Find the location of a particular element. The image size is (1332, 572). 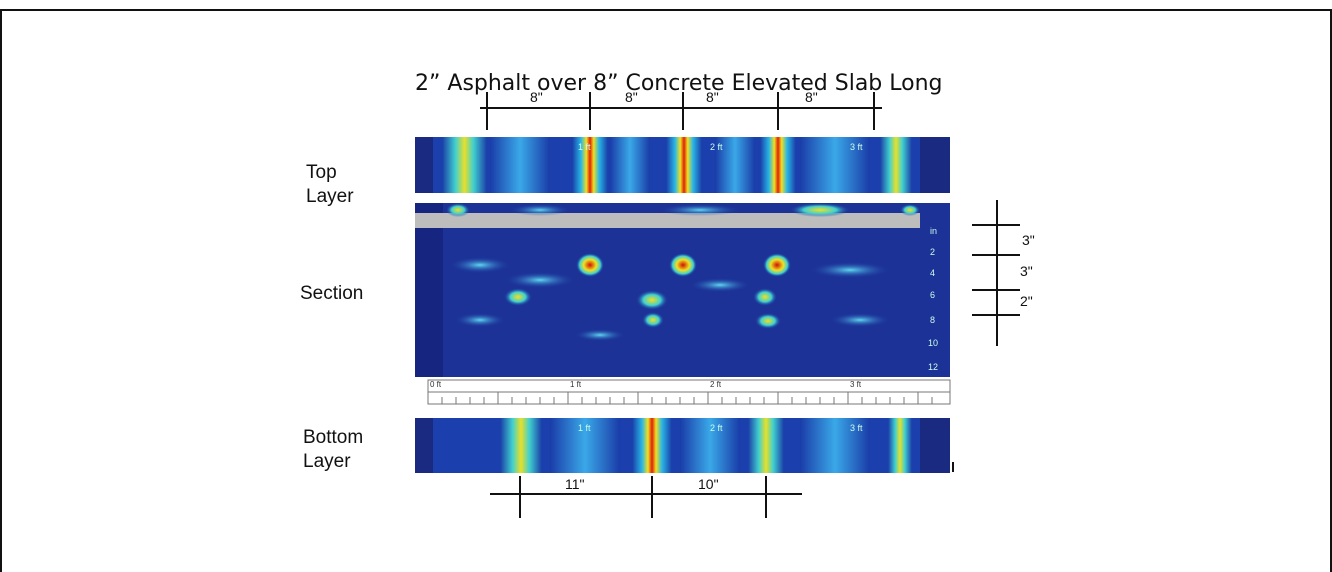

depth-tick: in is located at coordinates (933, 231).